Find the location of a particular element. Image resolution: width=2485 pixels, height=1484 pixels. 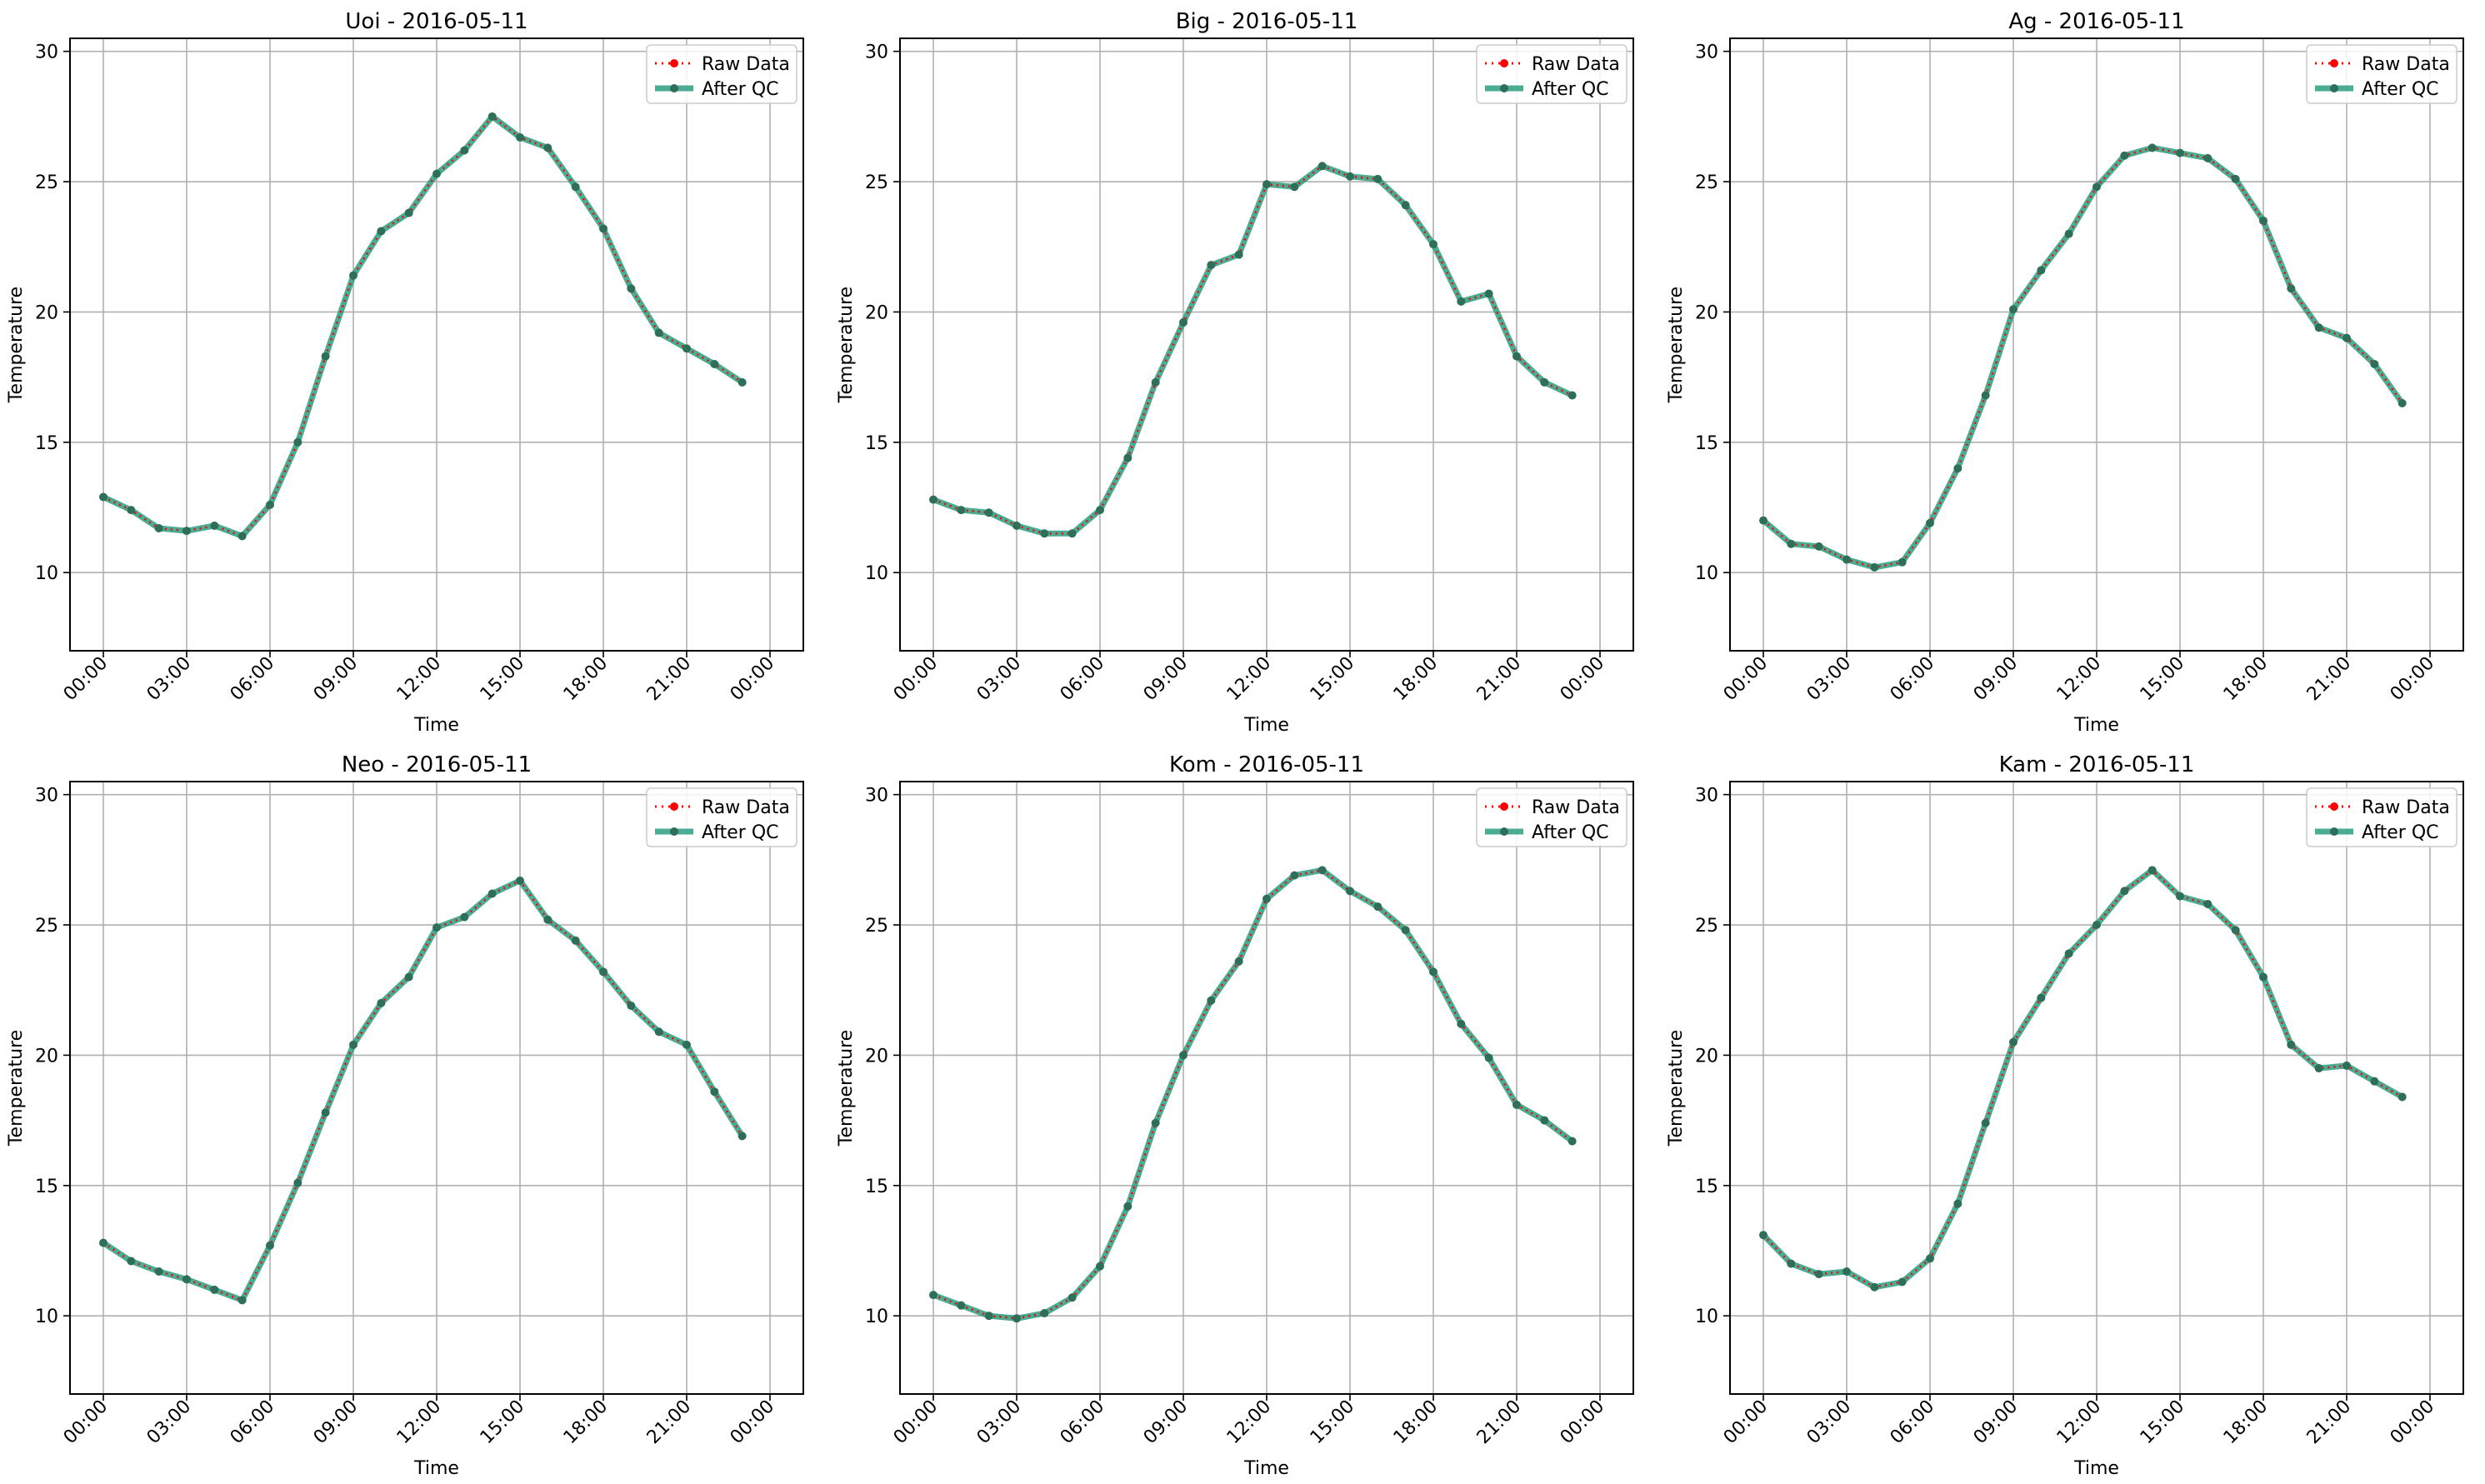

chart-title: Uoi - 2016-05-11 is located at coordinates (436, 21).